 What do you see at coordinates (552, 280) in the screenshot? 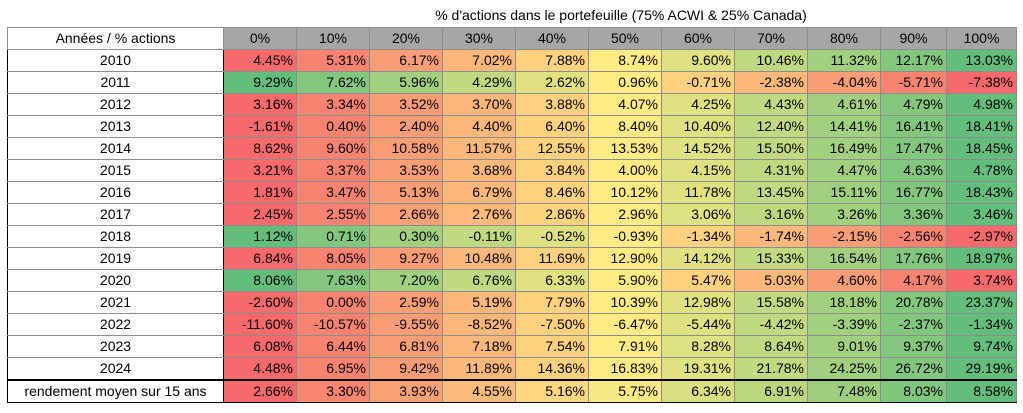
I see `return-cell: 6.33%` at bounding box center [552, 280].